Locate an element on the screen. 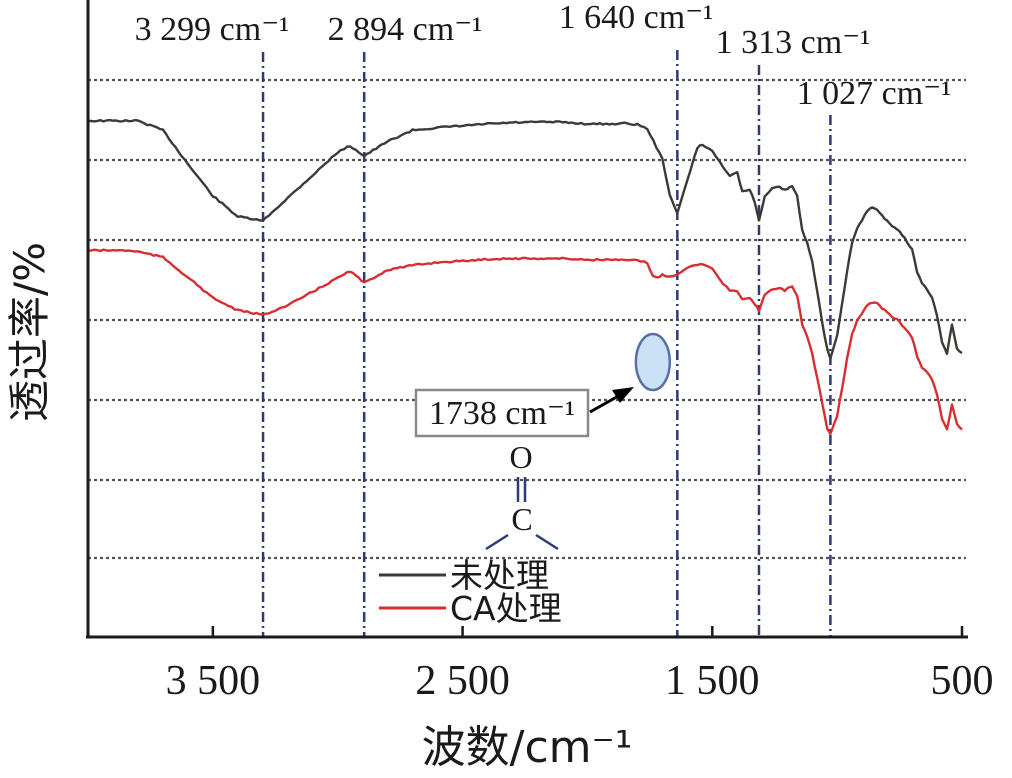 The height and width of the screenshot is (778, 1012). annotation-label: 1738 cm⁻¹ is located at coordinates (502, 413).